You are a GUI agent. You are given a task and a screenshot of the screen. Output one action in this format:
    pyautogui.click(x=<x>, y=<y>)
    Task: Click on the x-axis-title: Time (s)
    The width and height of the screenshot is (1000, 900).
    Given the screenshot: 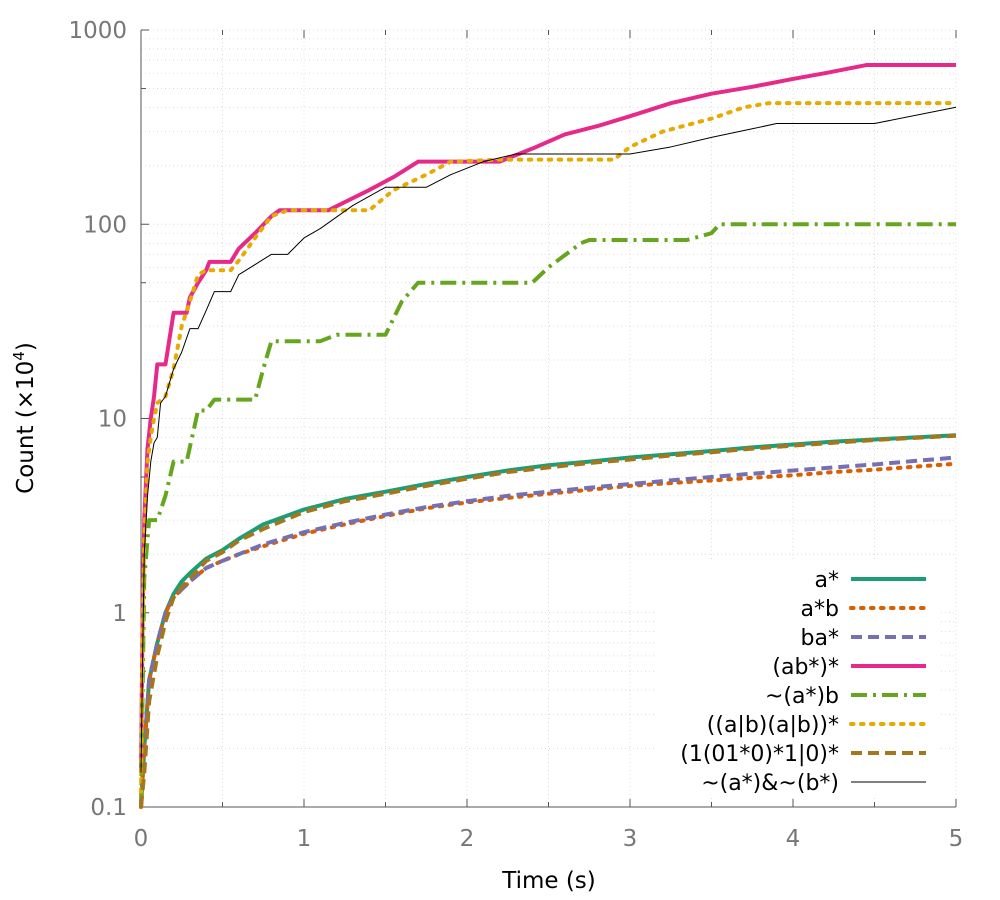 What is the action you would take?
    pyautogui.click(x=548, y=881)
    